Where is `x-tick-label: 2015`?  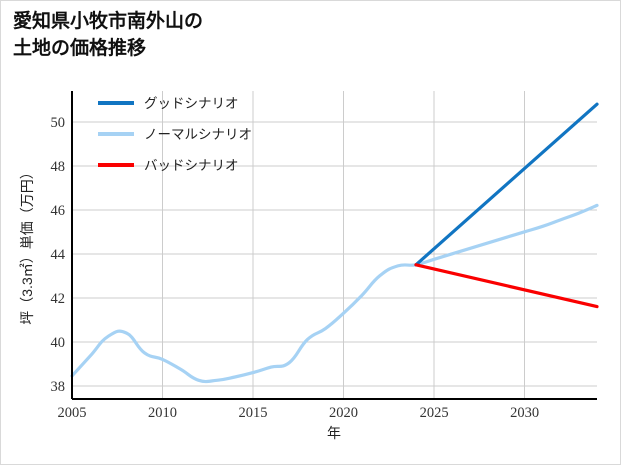
x-tick-label: 2015 is located at coordinates (253, 413).